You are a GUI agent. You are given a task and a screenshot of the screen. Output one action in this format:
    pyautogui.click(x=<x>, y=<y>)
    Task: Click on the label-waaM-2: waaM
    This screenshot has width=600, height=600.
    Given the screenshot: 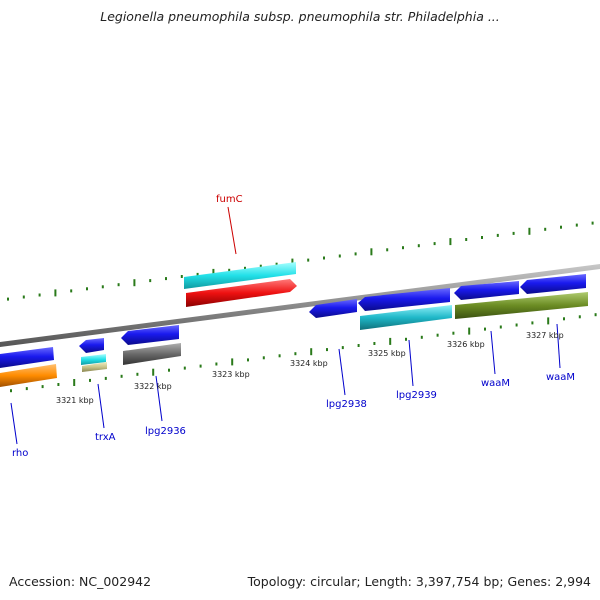 What is the action you would take?
    pyautogui.click(x=560, y=377)
    